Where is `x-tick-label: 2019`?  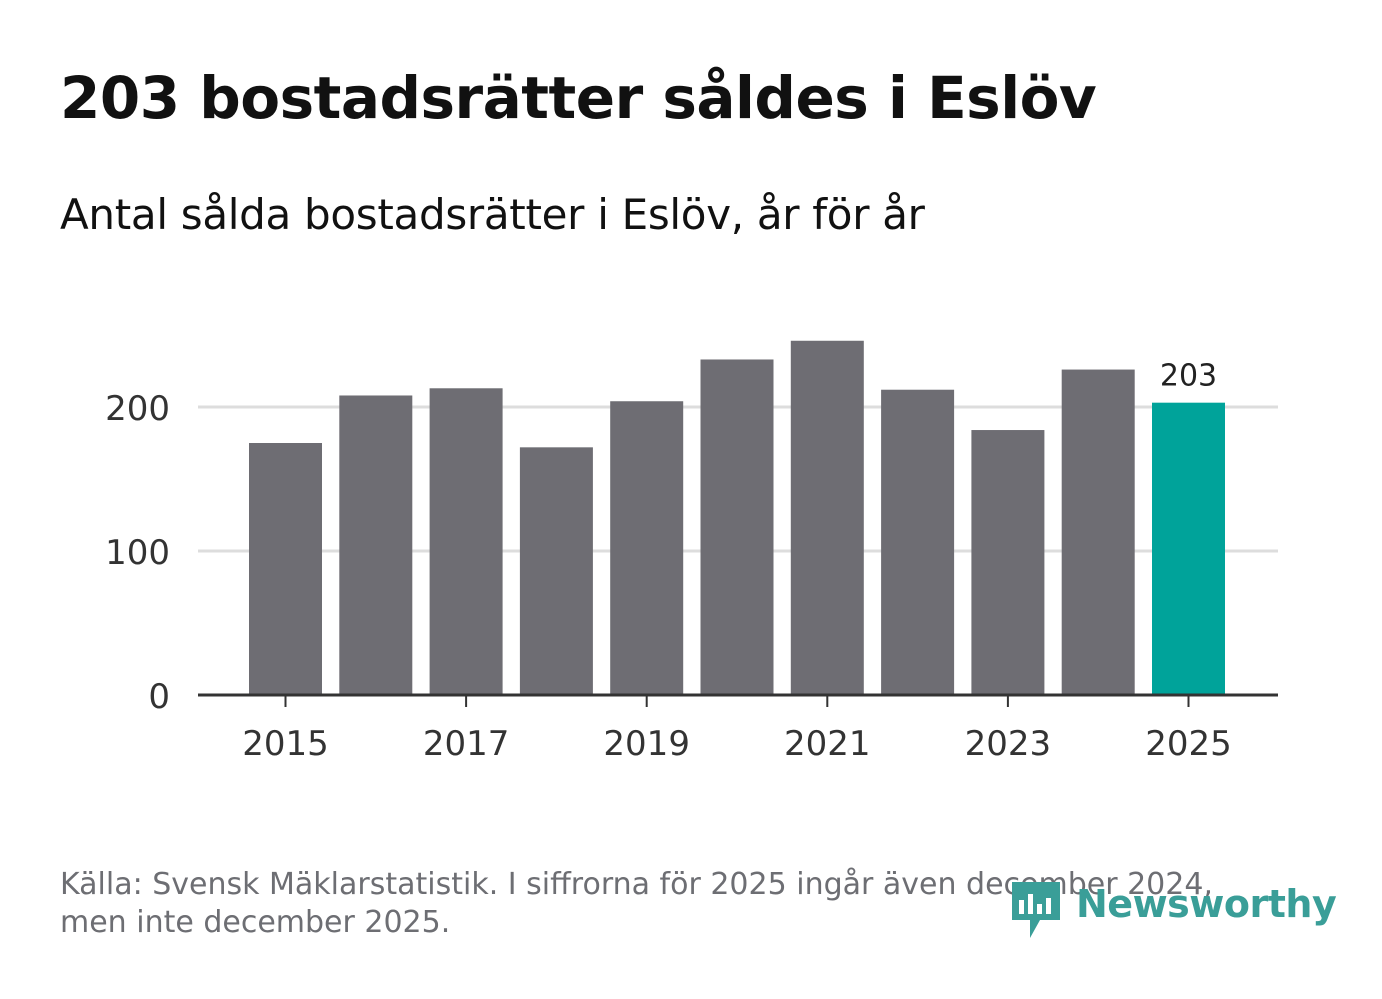
x-tick-label: 2019 is located at coordinates (646, 744).